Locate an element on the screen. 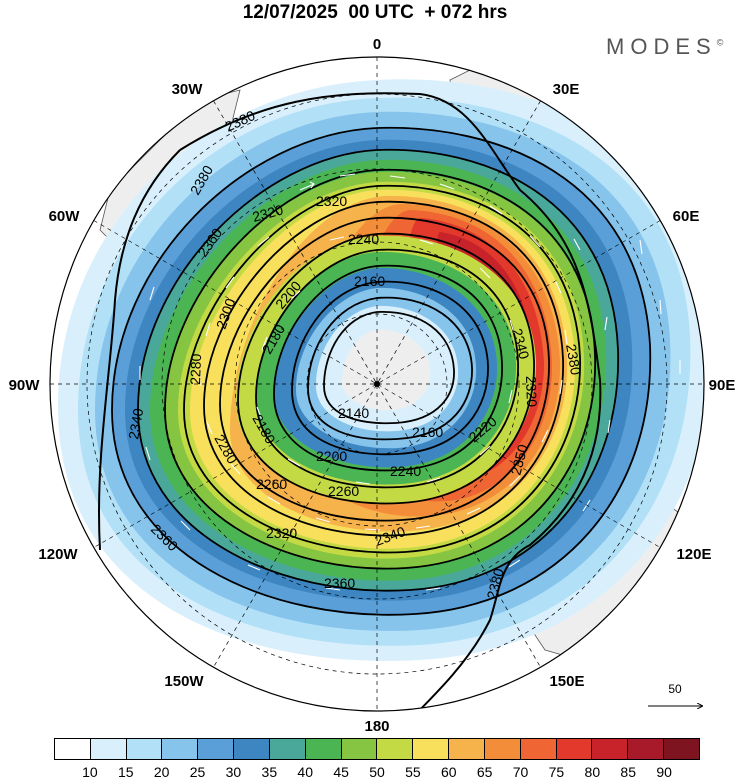 The width and height of the screenshot is (750, 782). colorbar-tick-label: 55 is located at coordinates (413, 772).